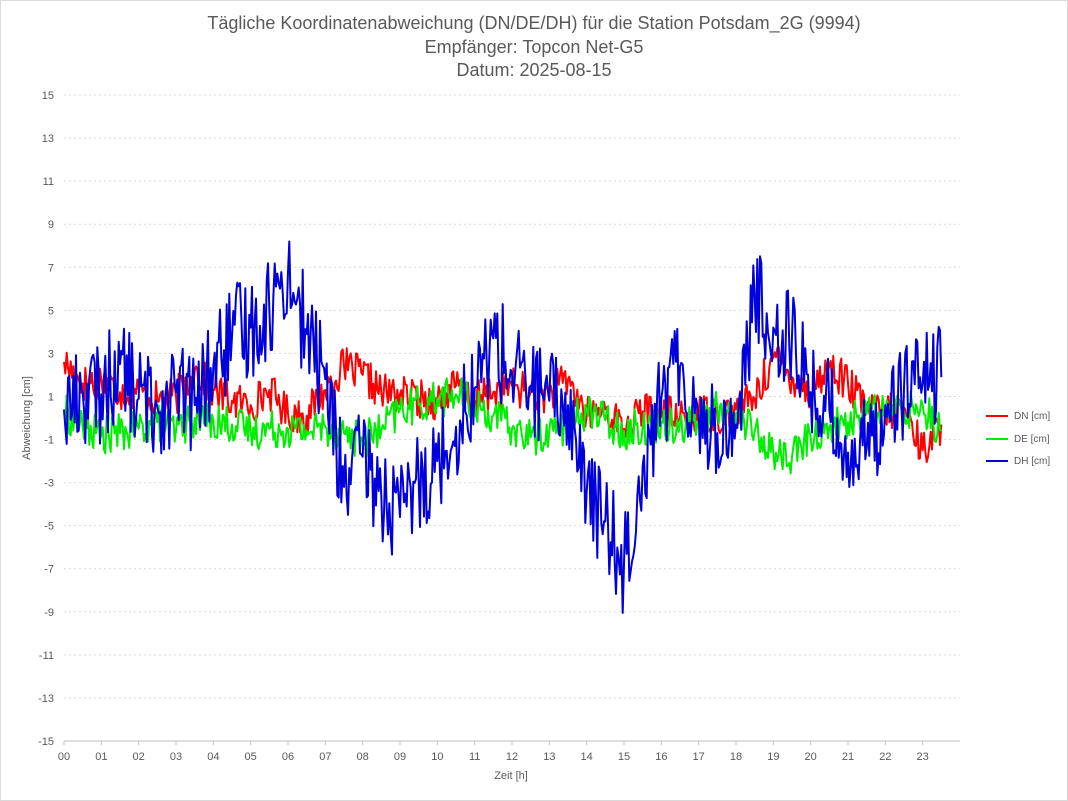 This screenshot has height=801, width=1068. Describe the element at coordinates (773, 757) in the screenshot. I see `x-tick-label: 19` at that location.